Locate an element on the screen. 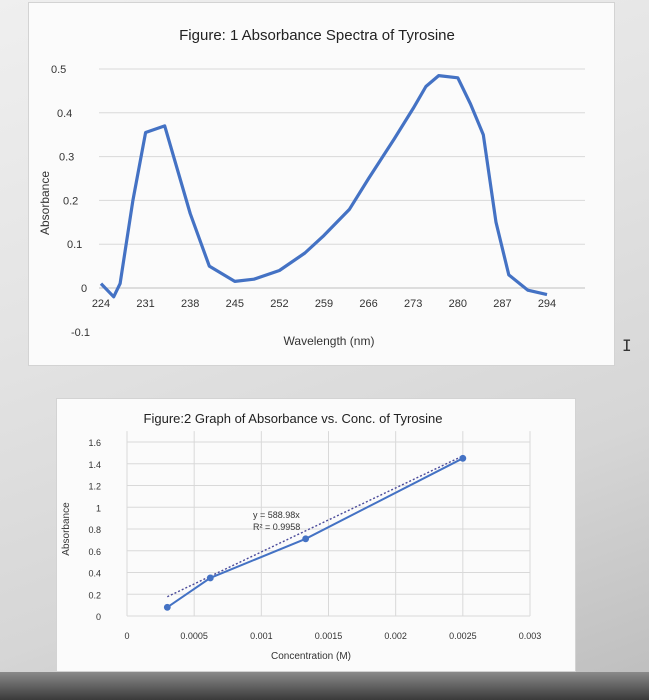  chart2-equation-label: y = 588.98x is located at coordinates (276, 515).